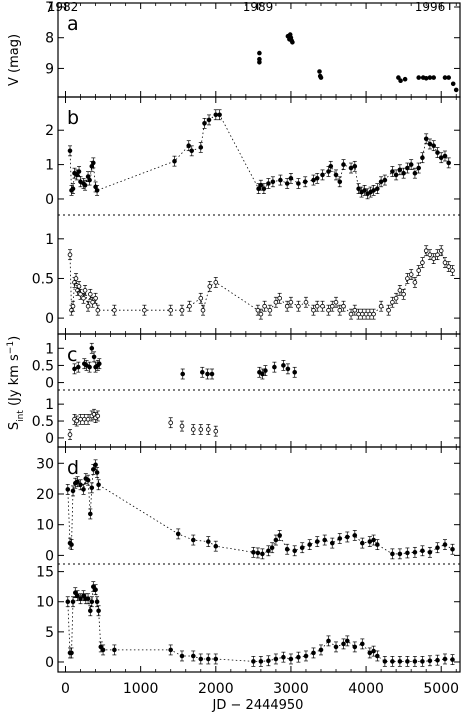 The image size is (465, 713). Describe the element at coordinates (45, 573) in the screenshot. I see `y-tick-label: 15` at that location.